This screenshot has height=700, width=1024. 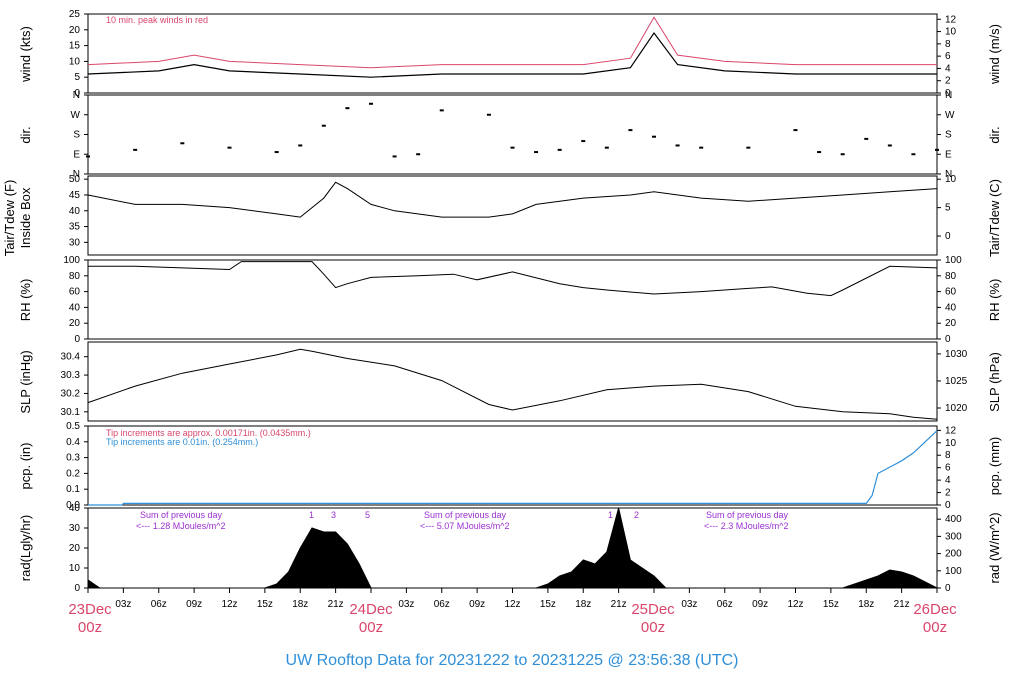 I want to click on pcp-left-label: pcp. (in), so click(x=25, y=466).